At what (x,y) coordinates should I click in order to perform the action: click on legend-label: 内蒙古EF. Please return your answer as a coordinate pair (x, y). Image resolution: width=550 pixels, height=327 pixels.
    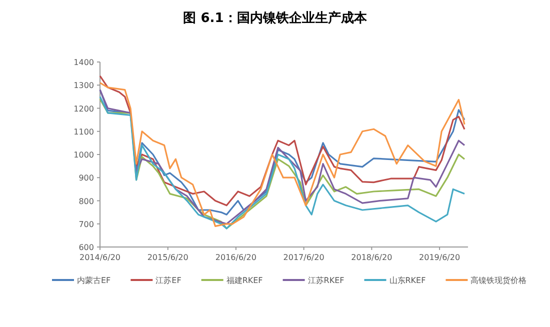
    Looking at the image, I should click on (94, 280).